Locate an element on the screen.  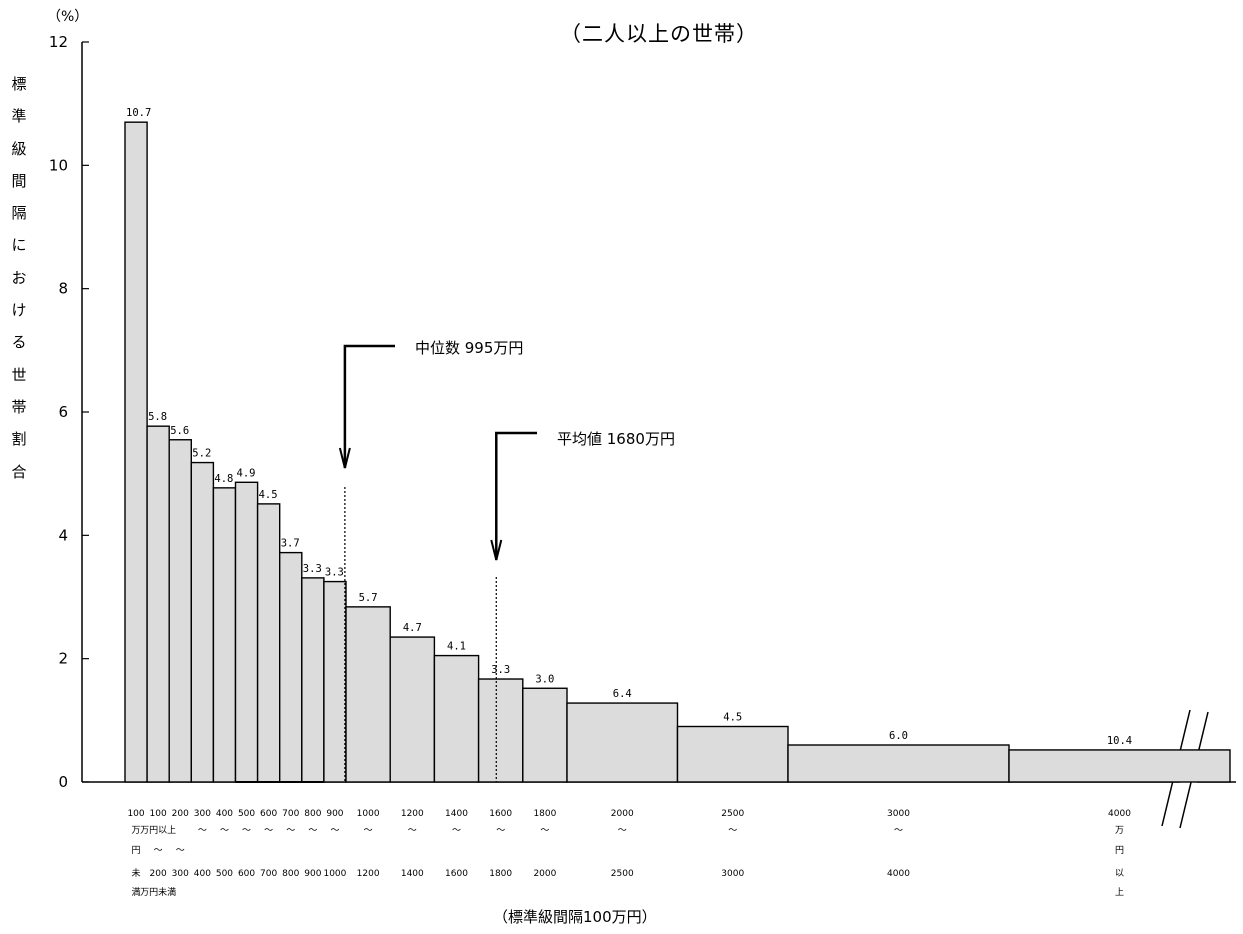
x-axis-label: （標準級間隔100万円） is located at coordinates (575, 917).